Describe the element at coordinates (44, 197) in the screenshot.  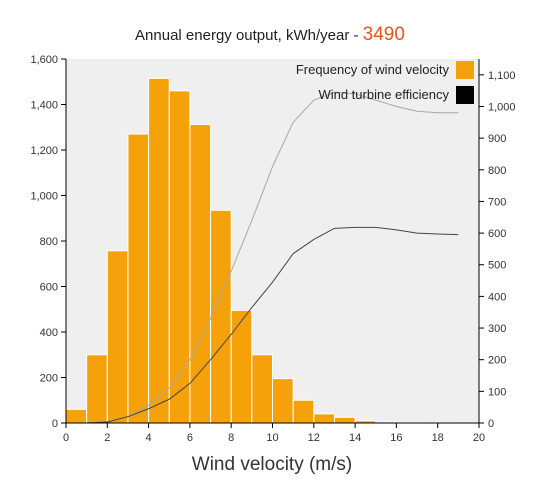
I see `y-left-tick-label: 1,000` at that location.